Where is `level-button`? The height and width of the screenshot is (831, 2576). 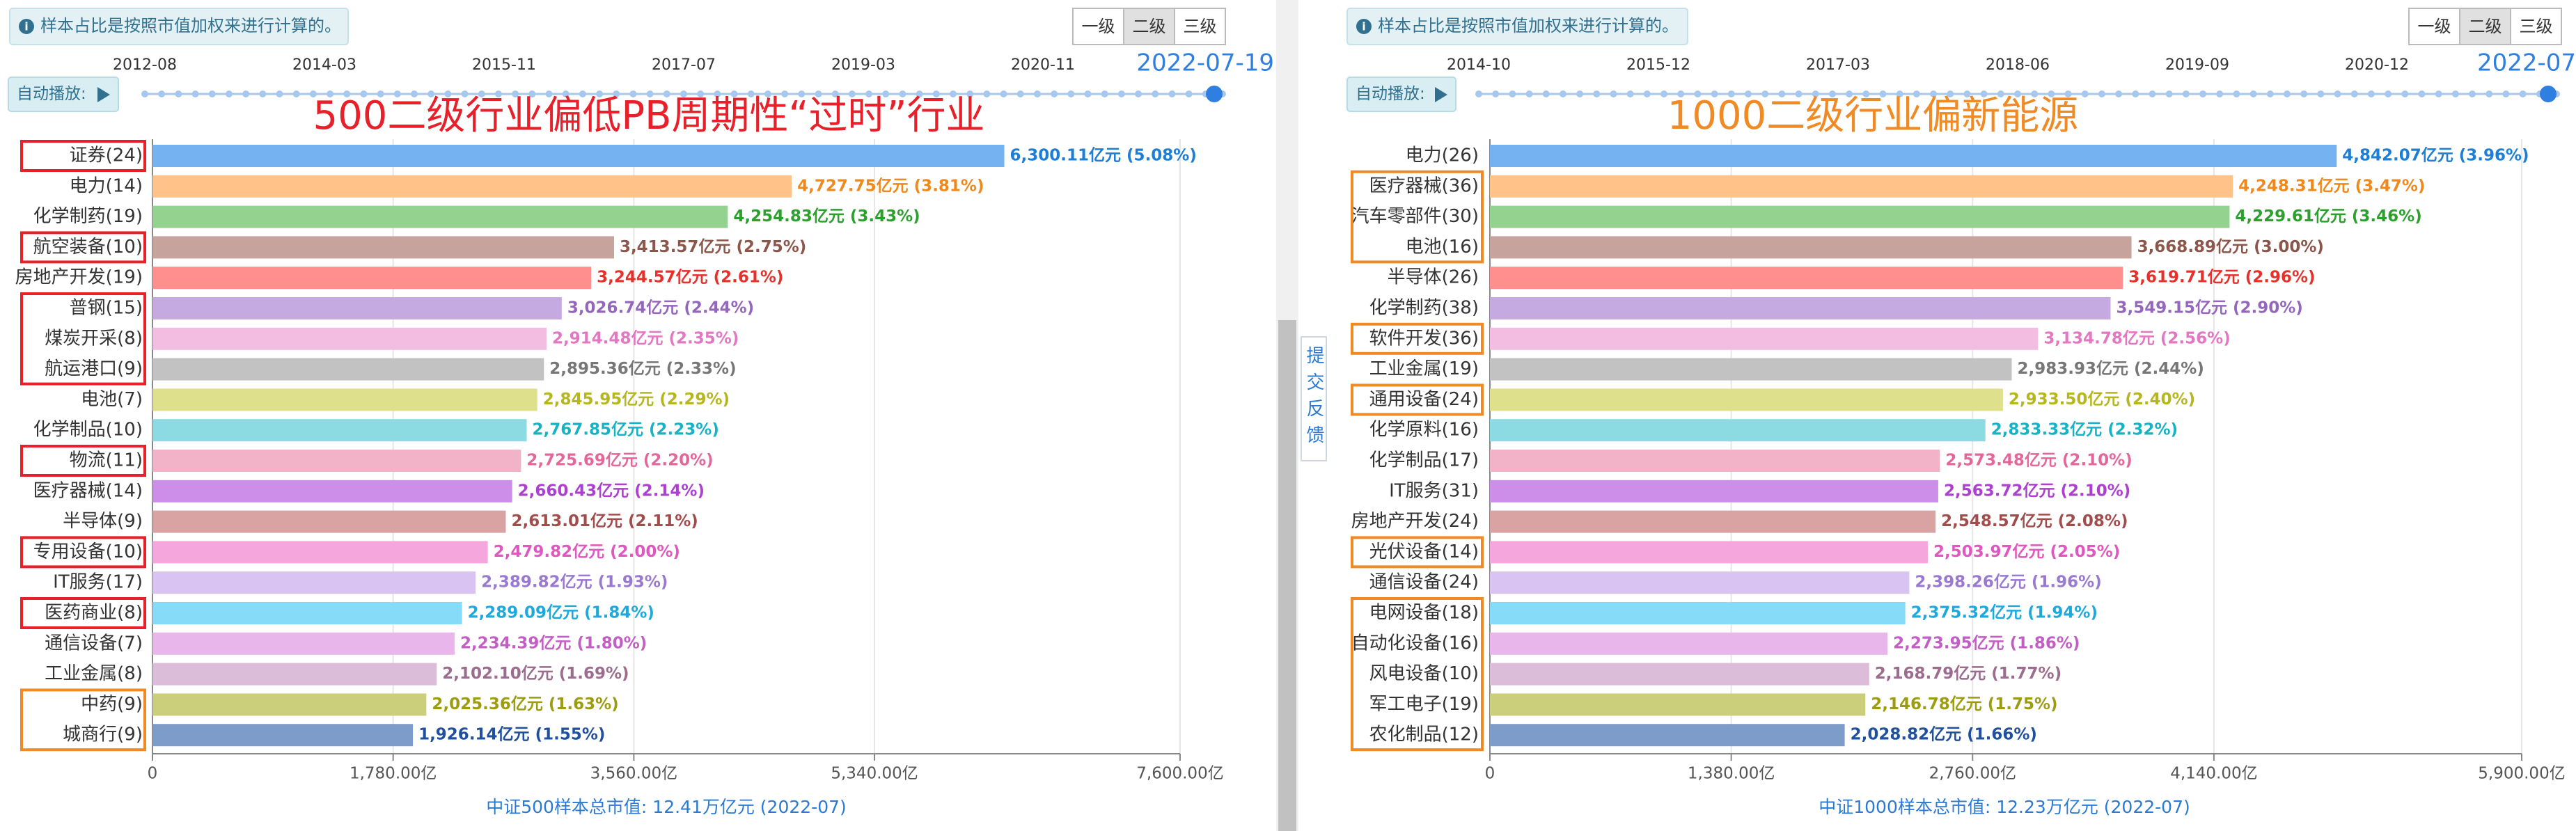
level-button is located at coordinates (2536, 26).